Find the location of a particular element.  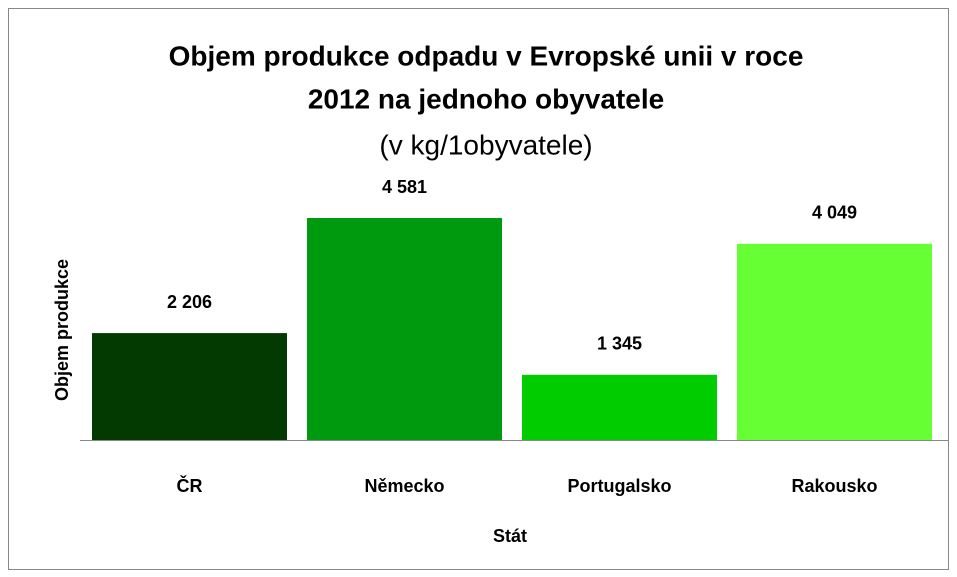

data-label: 4 049 is located at coordinates (834, 213).